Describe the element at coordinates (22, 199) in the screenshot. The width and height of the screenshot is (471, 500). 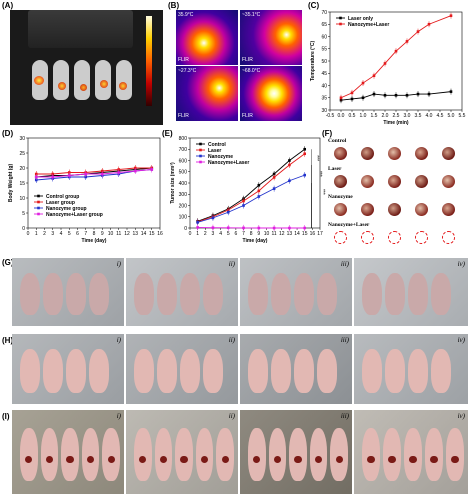
I see `y-tick-label: 10` at that location.